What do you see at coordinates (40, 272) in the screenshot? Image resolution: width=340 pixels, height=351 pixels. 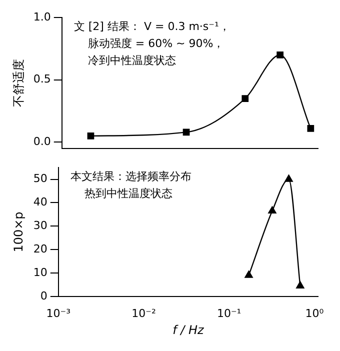 I see `y-tick-label: 10` at bounding box center [40, 272].